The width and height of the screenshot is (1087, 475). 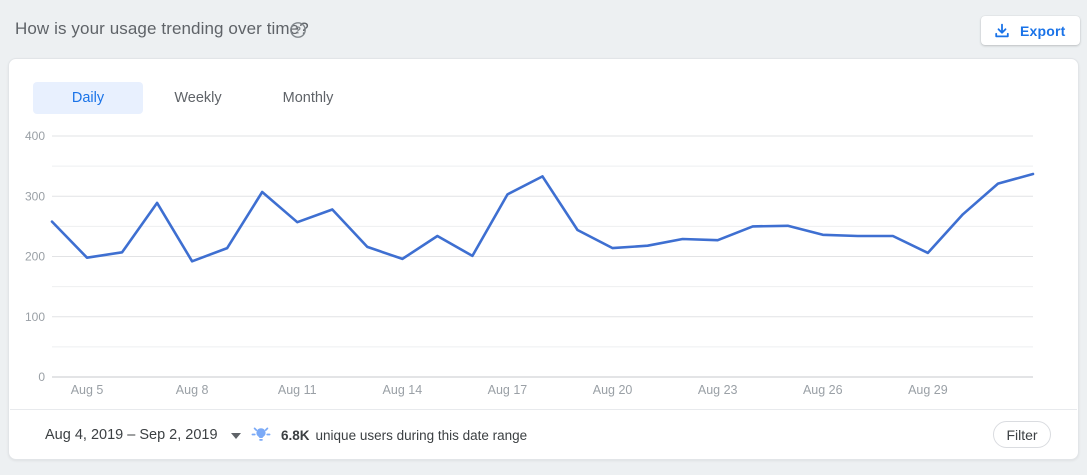 I want to click on tab-monthly: Monthly, so click(x=308, y=98).